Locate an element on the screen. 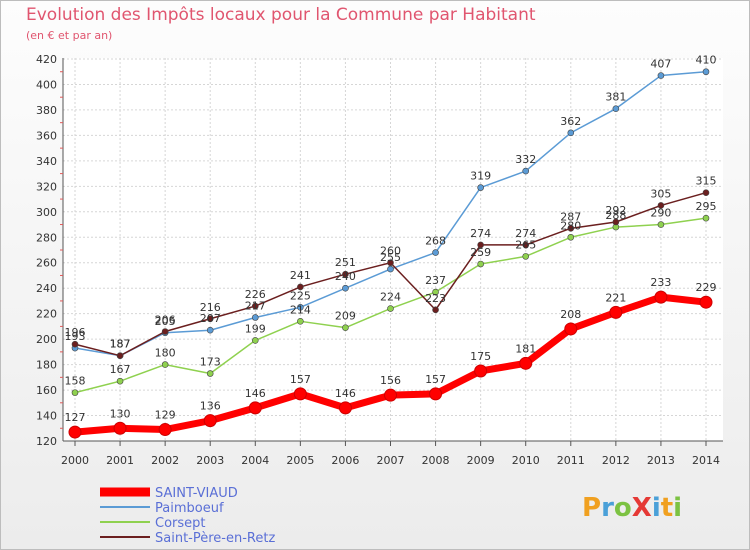 This screenshot has width=750, height=550. data-label: 207 is located at coordinates (210, 318).